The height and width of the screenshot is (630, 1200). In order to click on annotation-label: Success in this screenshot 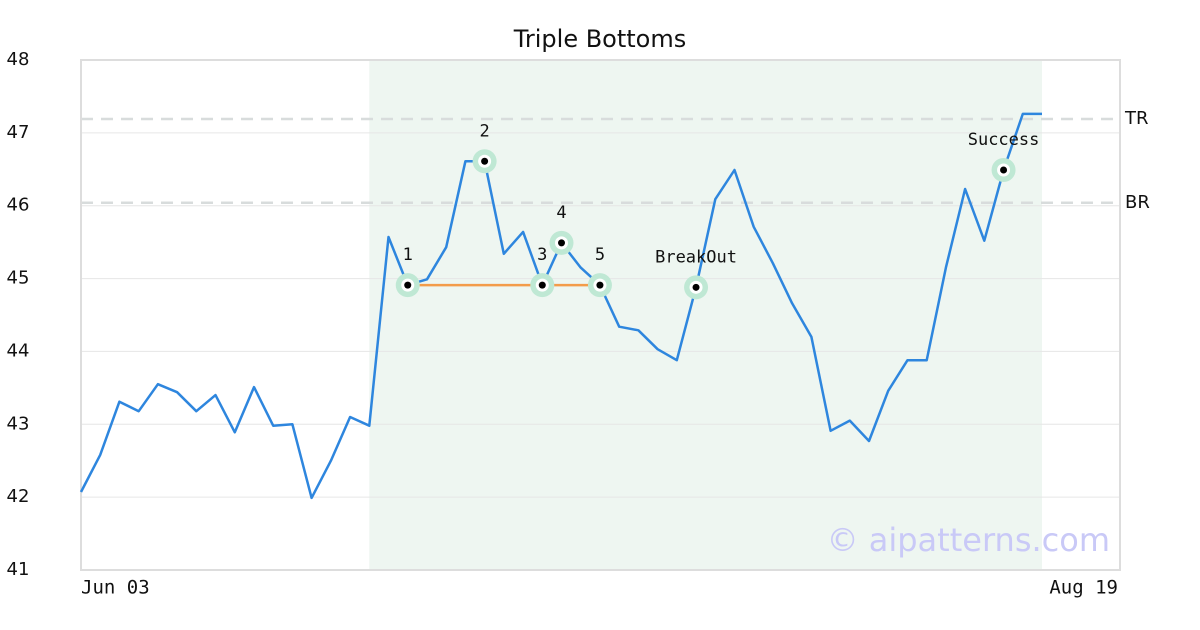, I will do `click(1004, 140)`.